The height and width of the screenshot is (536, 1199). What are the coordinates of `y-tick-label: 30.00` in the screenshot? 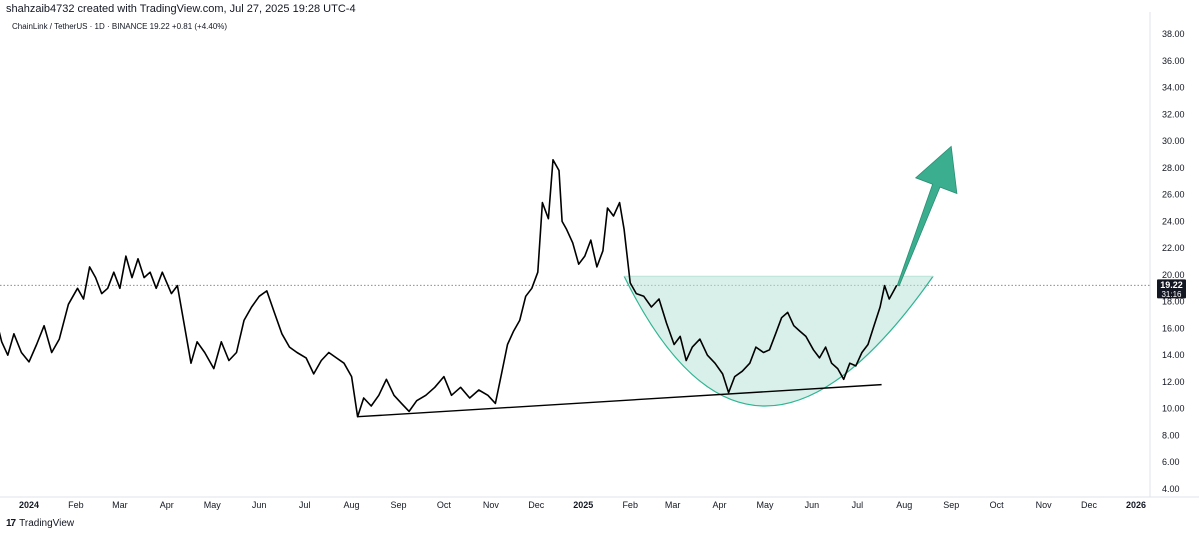 It's located at (1173, 141).